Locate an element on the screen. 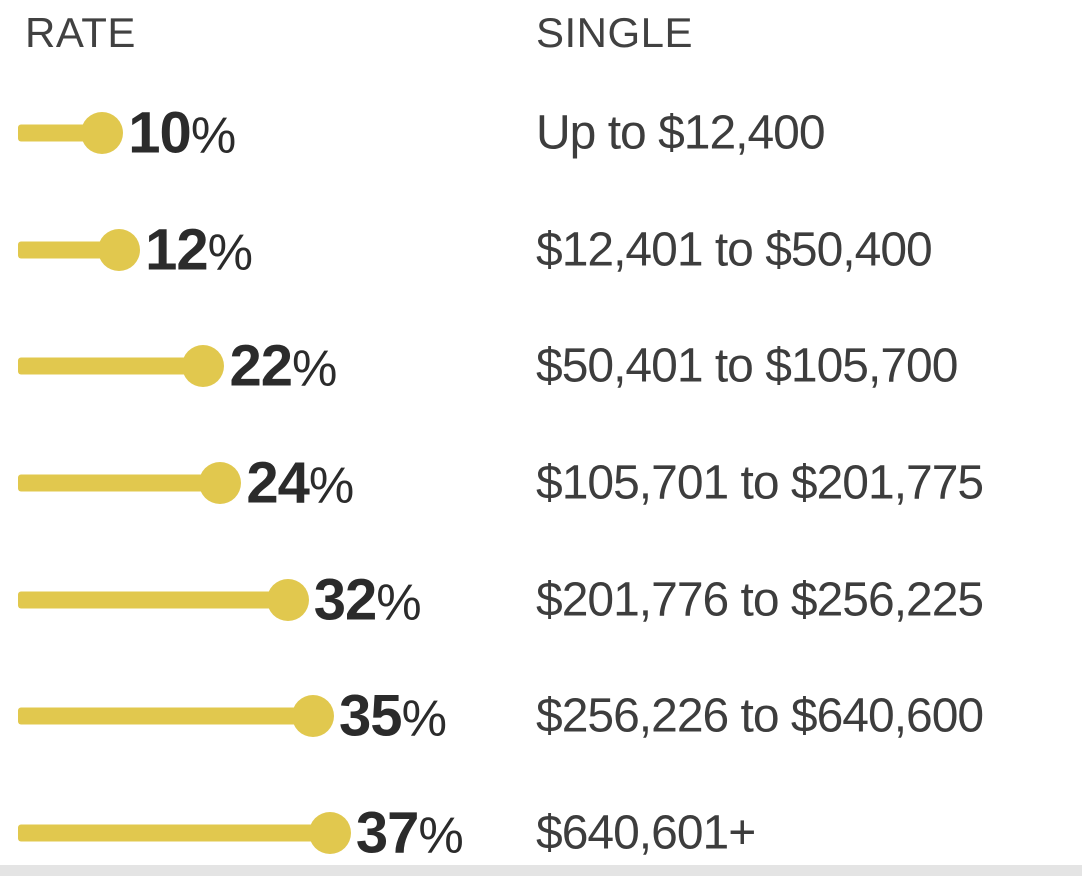 This screenshot has height=876, width=1082. bracket-row: 10% Up to $12,400 is located at coordinates (541, 133).